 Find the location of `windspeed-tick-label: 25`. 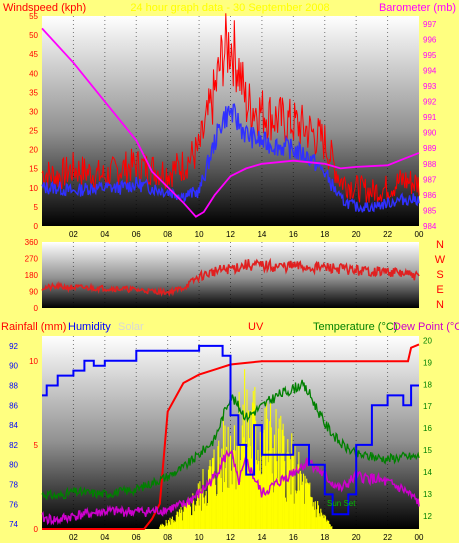

windspeed-tick-label: 25 is located at coordinates (33, 131).